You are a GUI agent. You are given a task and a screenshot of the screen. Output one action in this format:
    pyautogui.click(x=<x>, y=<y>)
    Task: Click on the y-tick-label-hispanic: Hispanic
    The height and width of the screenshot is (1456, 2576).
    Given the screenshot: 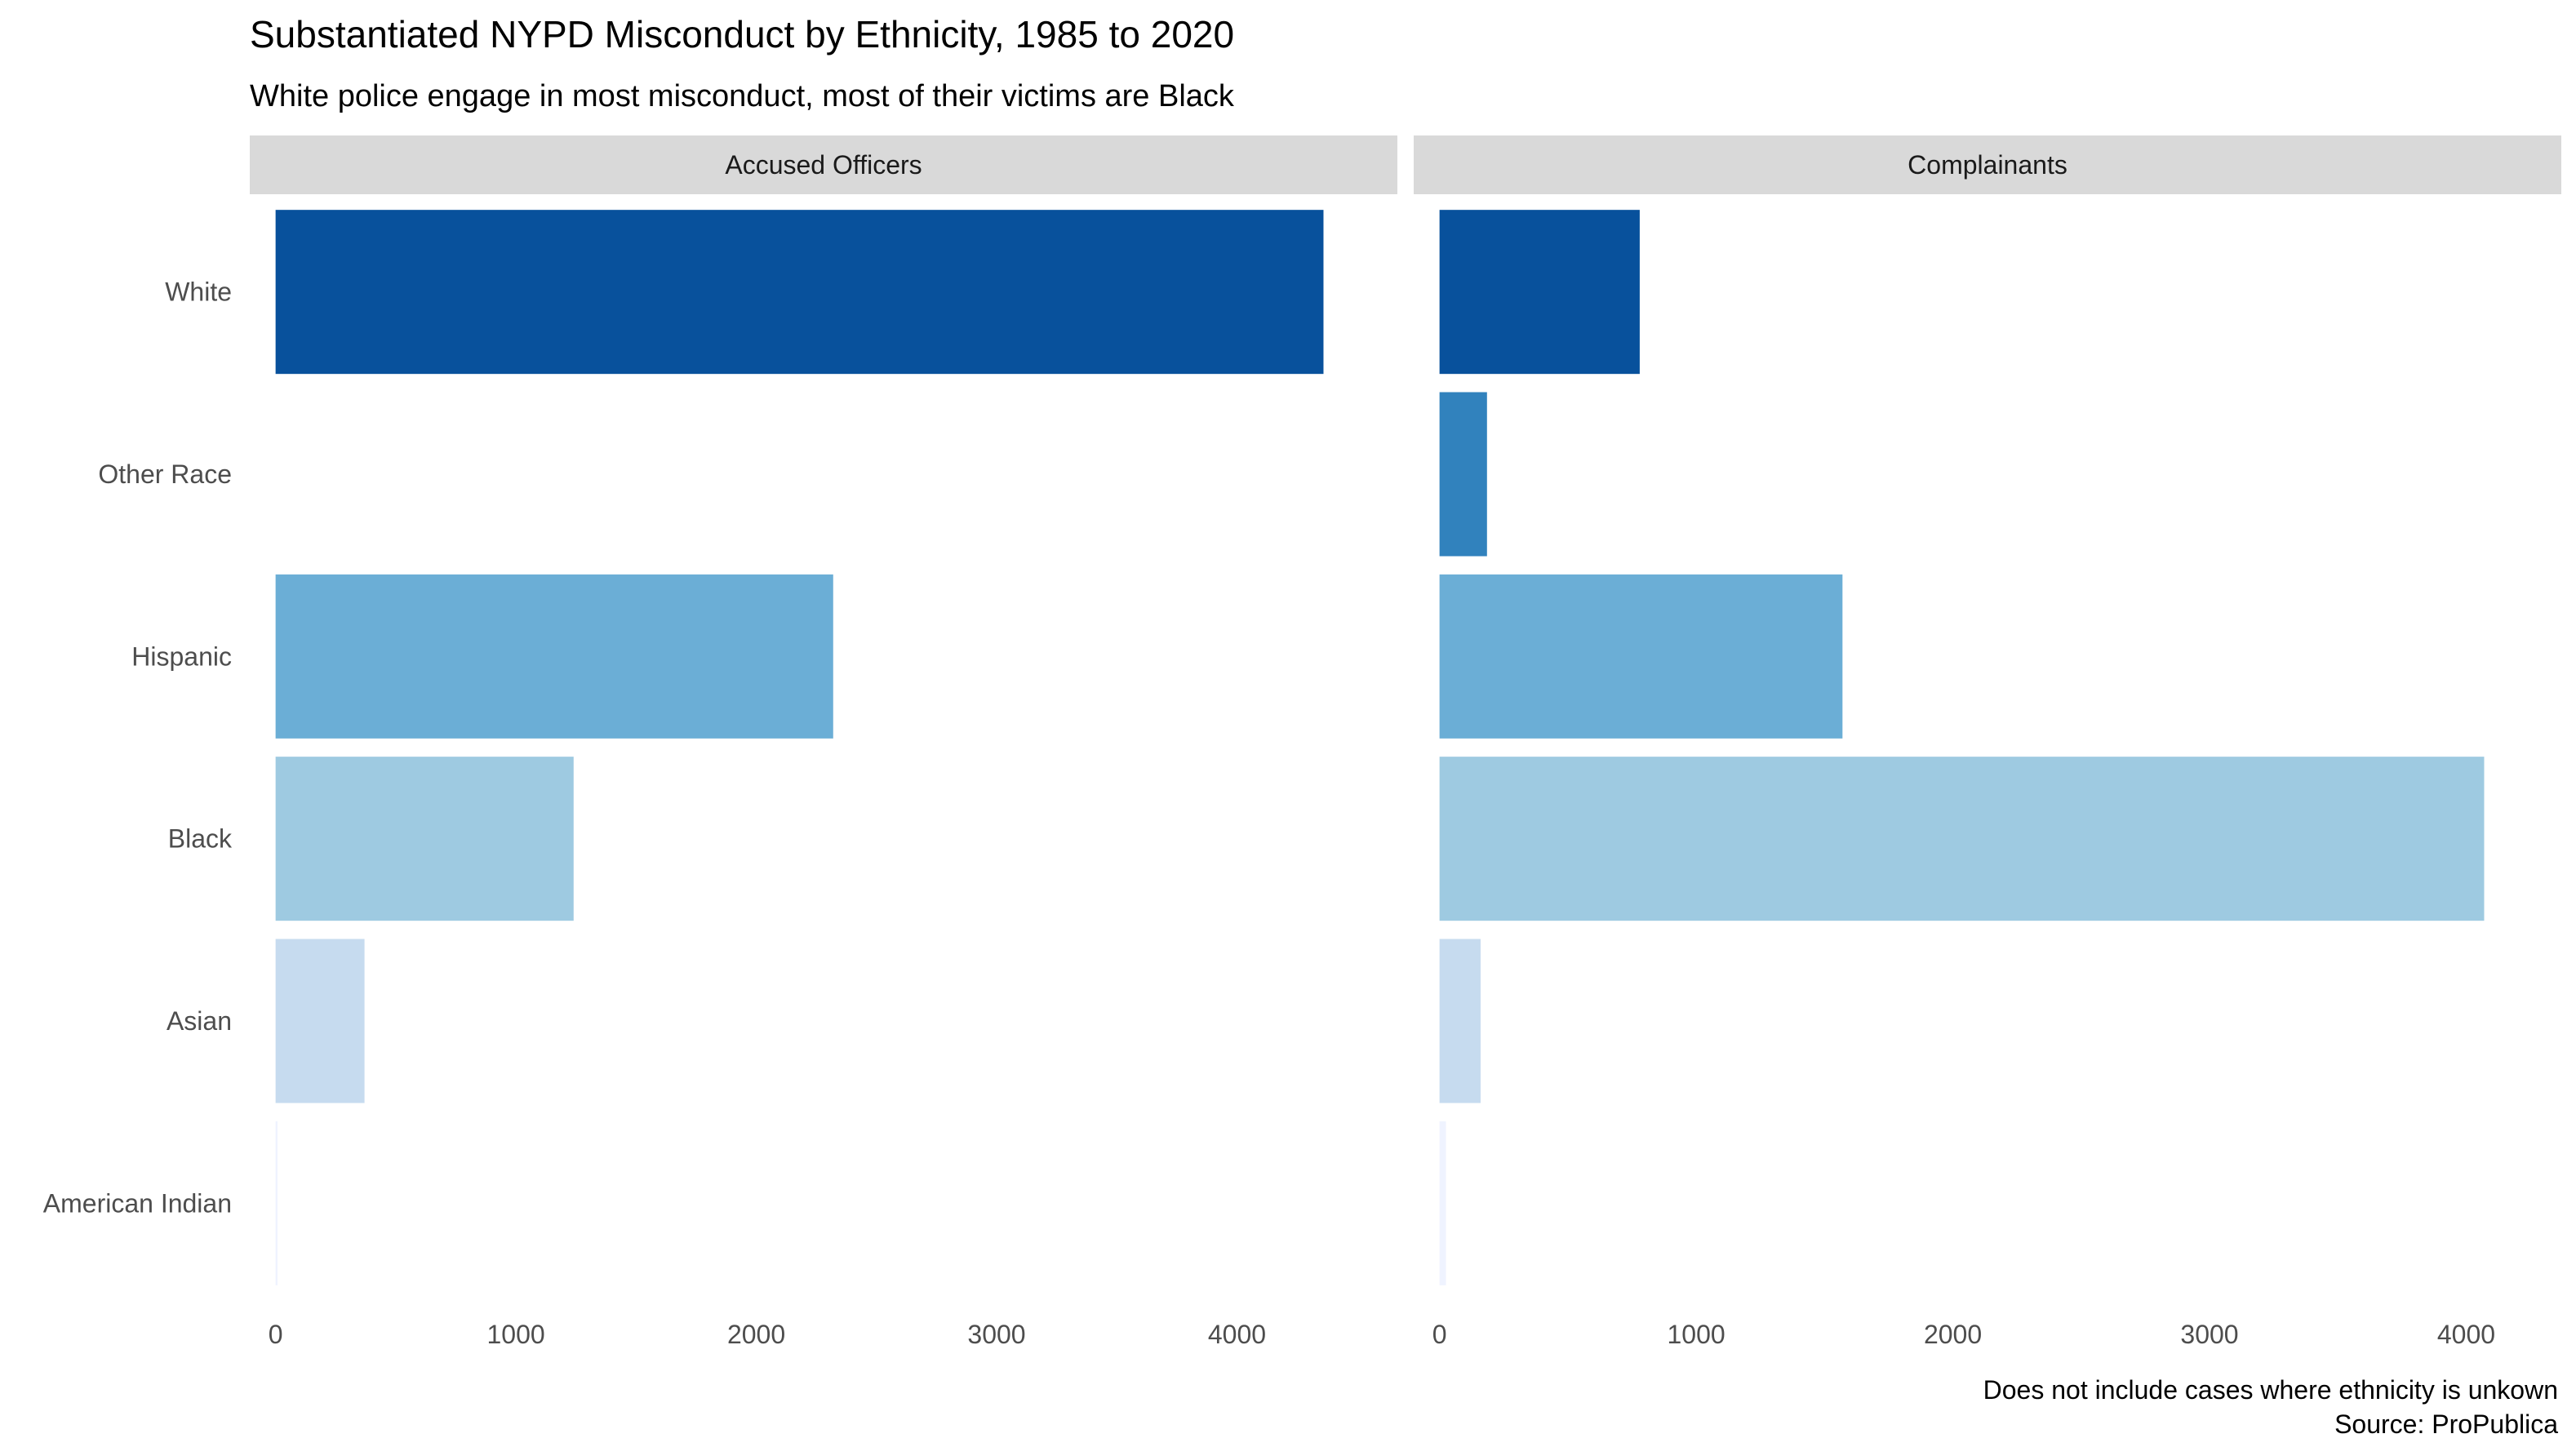 What is the action you would take?
    pyautogui.click(x=181, y=656)
    